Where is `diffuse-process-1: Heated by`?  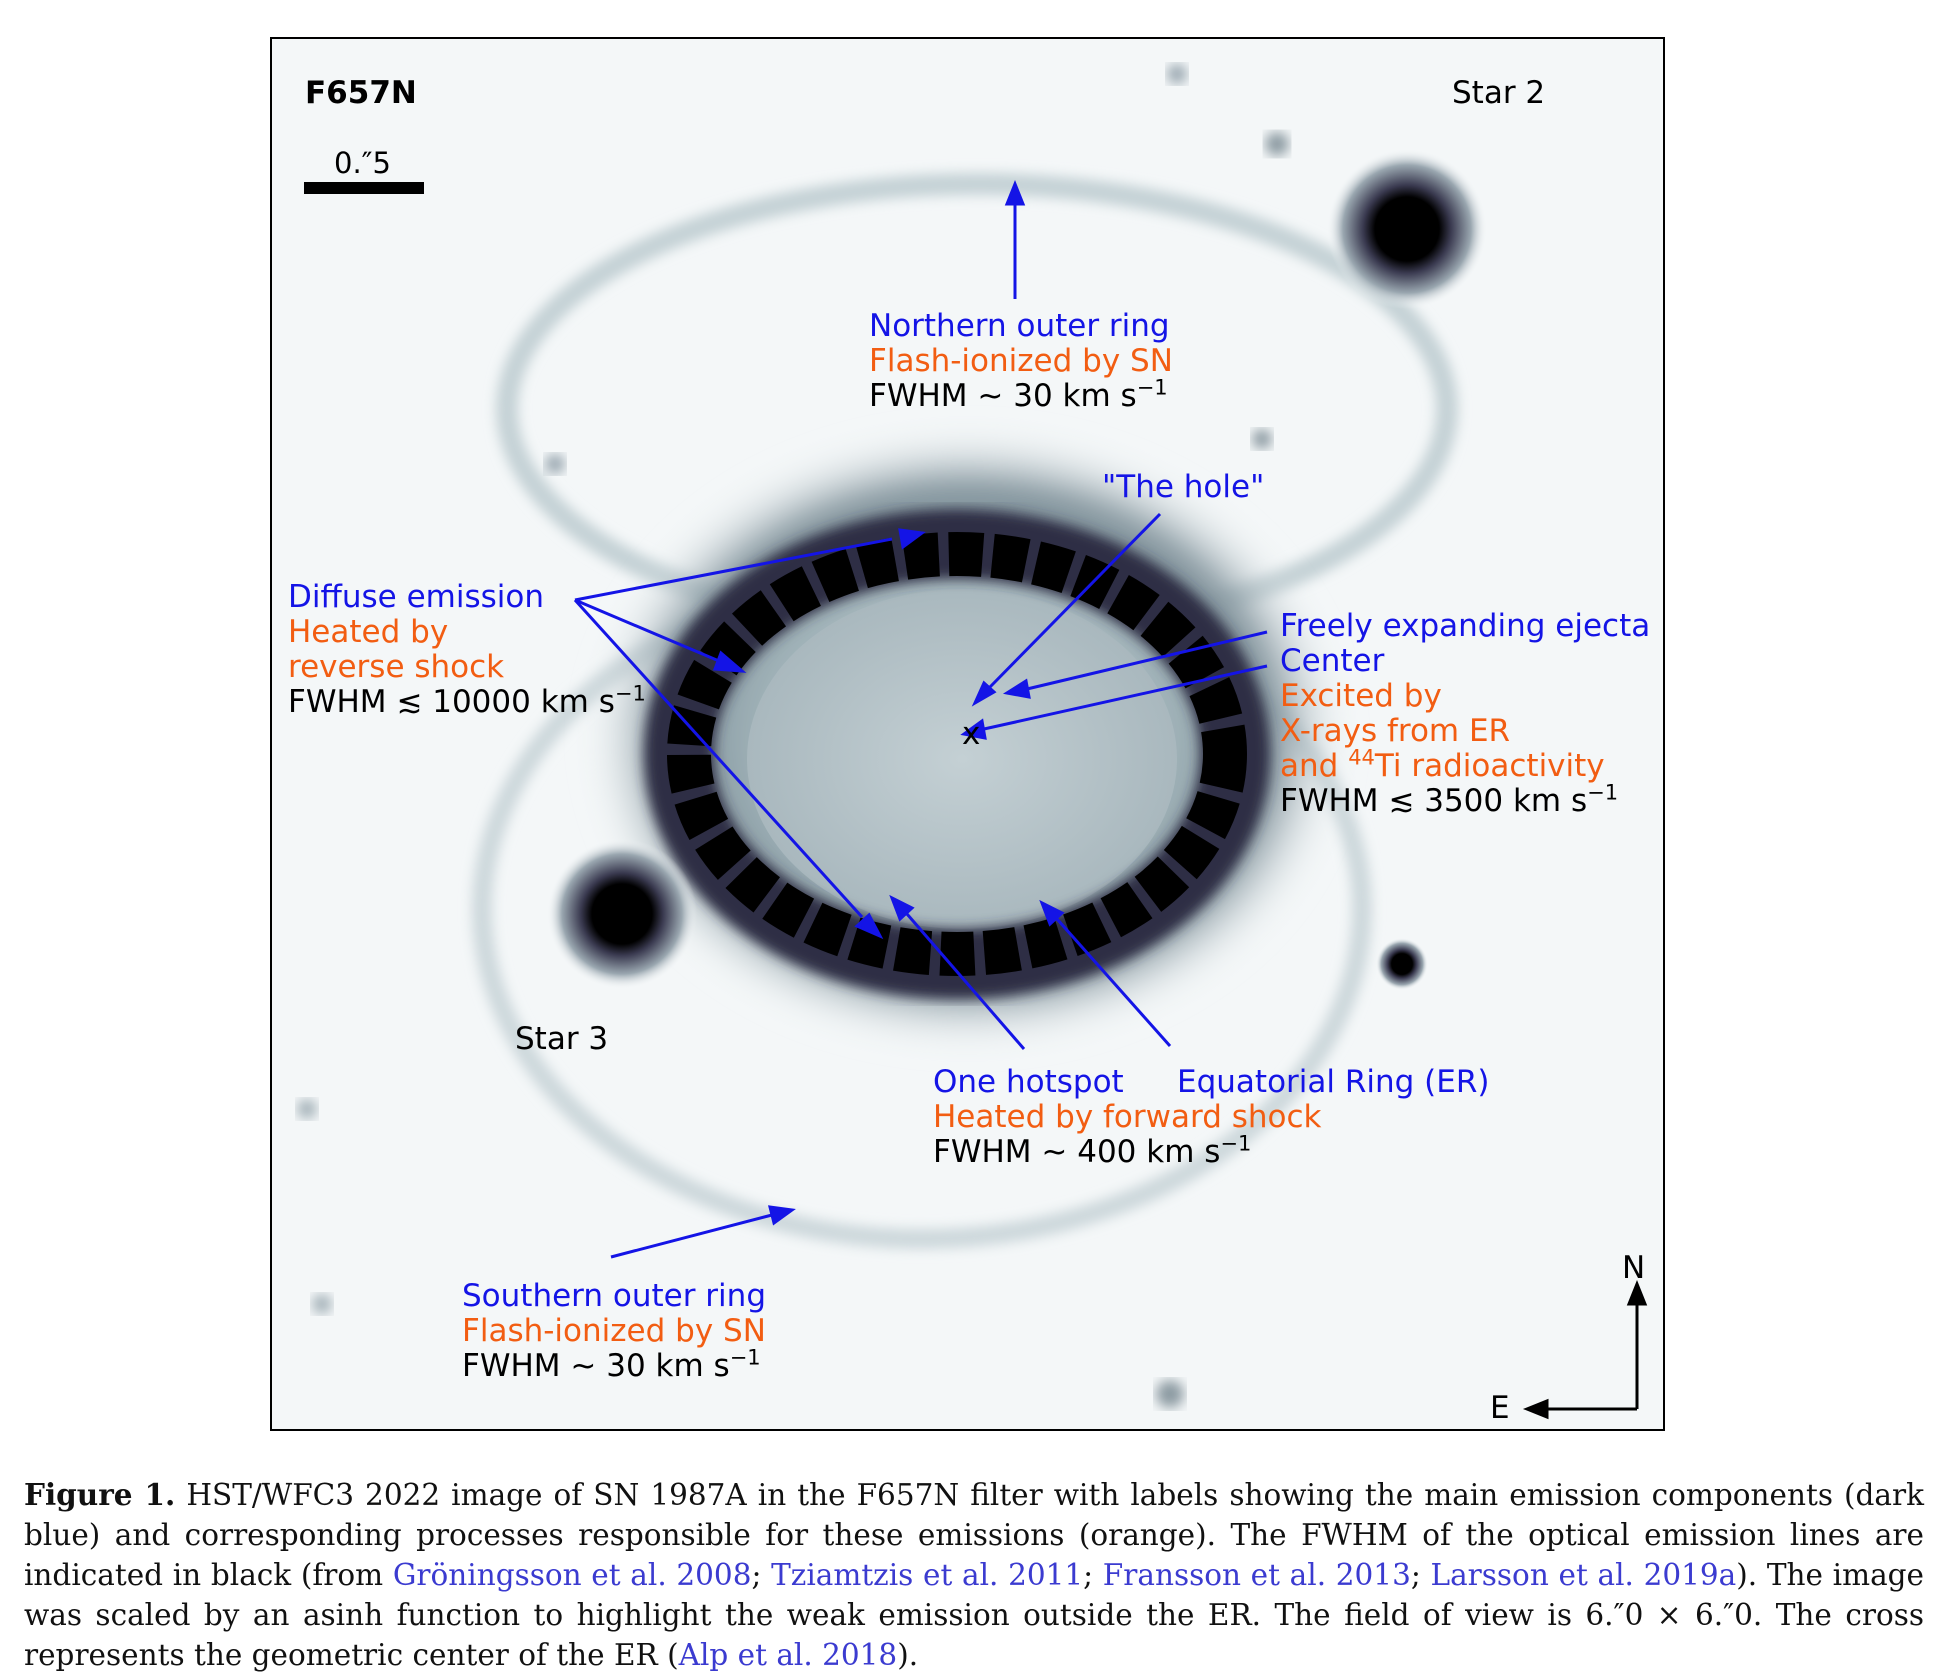 diffuse-process-1: Heated by is located at coordinates (368, 632).